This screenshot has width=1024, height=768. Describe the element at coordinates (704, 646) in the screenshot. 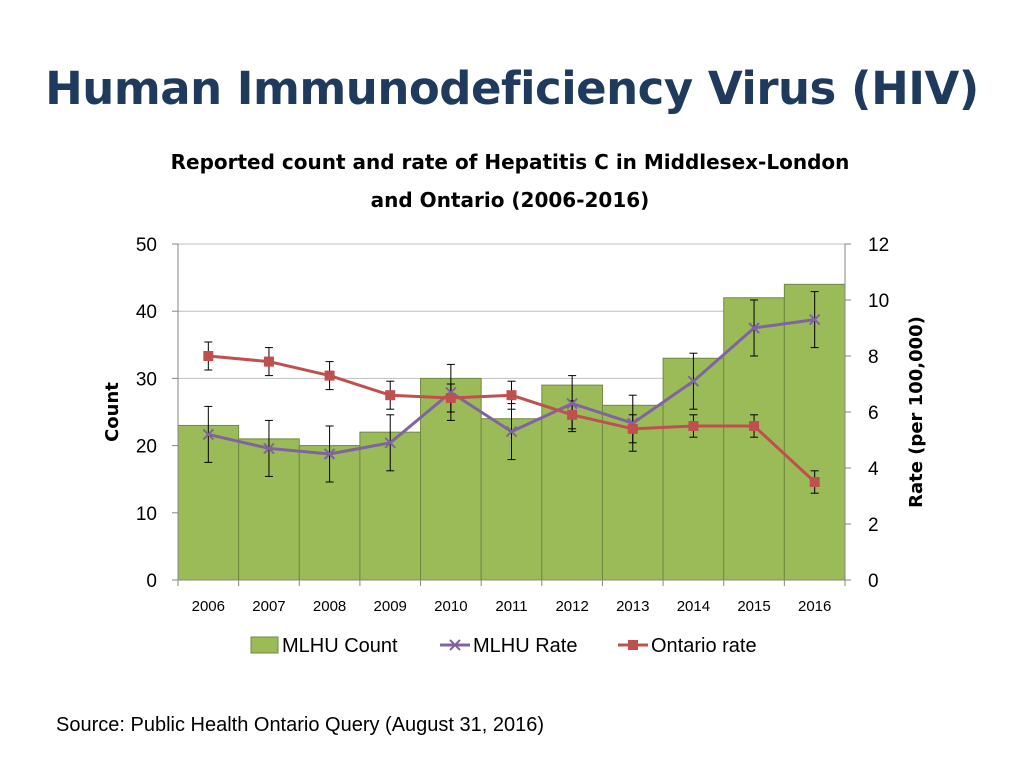

I see `legend-label-ontario-rate: Ontario rate` at that location.